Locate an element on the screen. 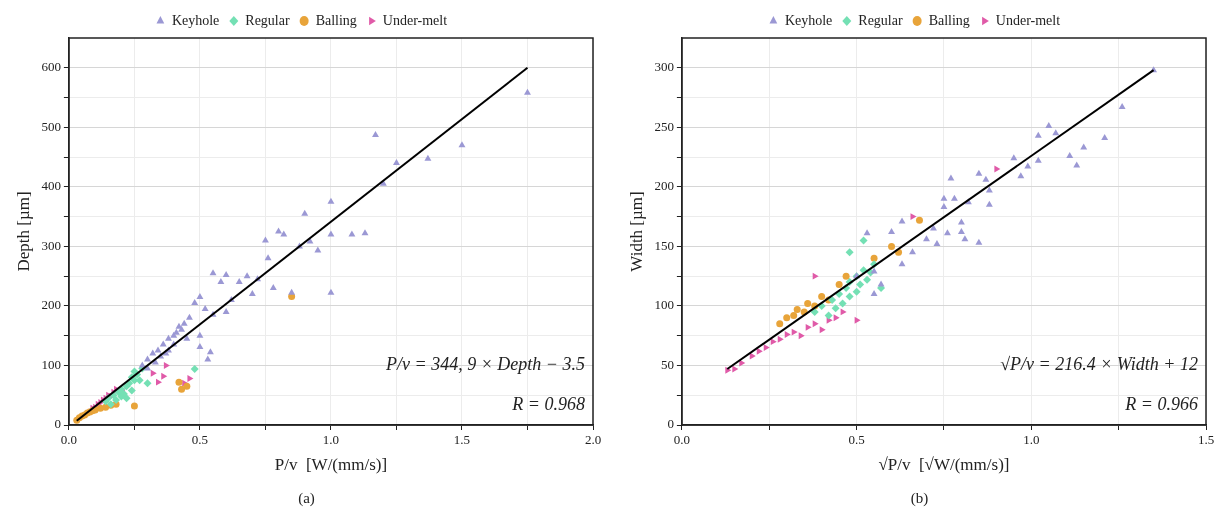 This screenshot has height=528, width=1226. annotation: √P/v = 216.4 × Width + 12 is located at coordinates (1099, 364).